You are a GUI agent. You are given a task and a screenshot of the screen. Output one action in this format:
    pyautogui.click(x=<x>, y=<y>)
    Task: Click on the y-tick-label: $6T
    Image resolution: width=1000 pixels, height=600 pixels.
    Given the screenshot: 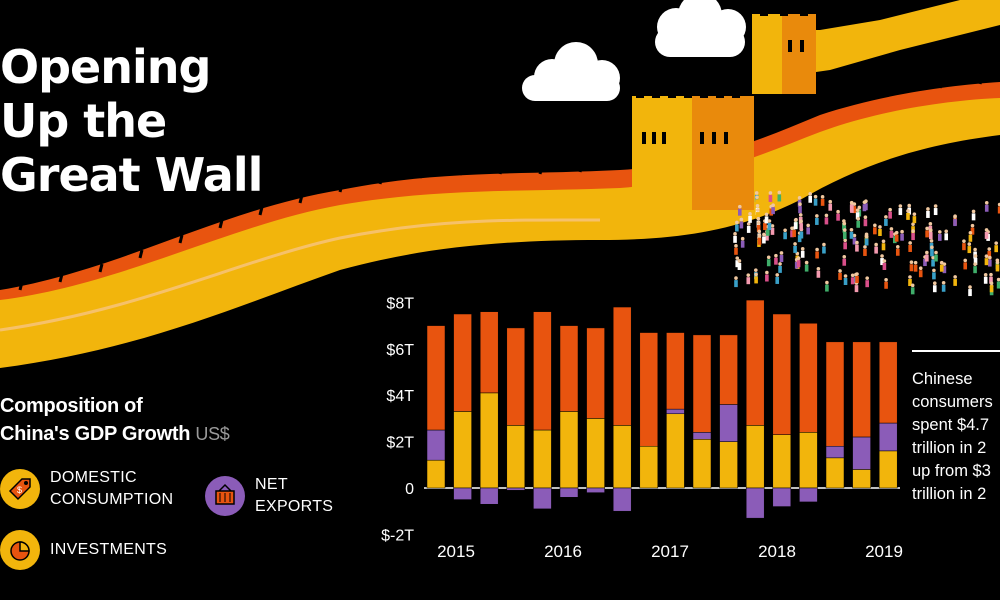 What is the action you would take?
    pyautogui.click(x=400, y=350)
    